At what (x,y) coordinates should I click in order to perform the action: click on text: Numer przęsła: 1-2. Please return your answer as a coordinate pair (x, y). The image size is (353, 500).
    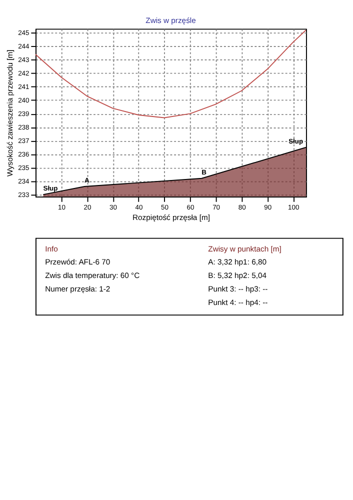
    Looking at the image, I should click on (77, 289).